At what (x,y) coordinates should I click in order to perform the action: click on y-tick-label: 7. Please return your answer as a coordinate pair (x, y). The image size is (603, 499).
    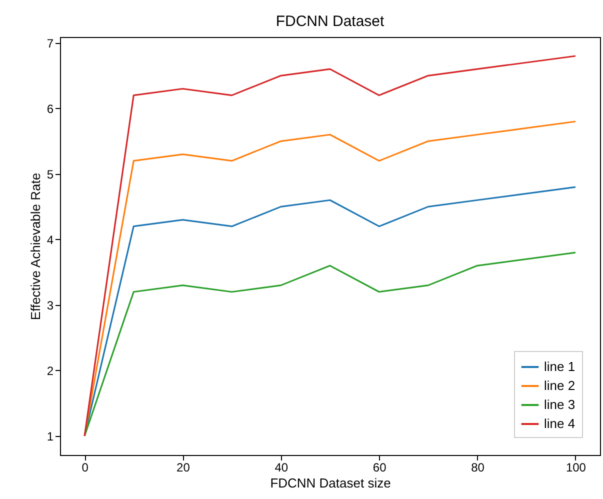
    Looking at the image, I should click on (50, 43).